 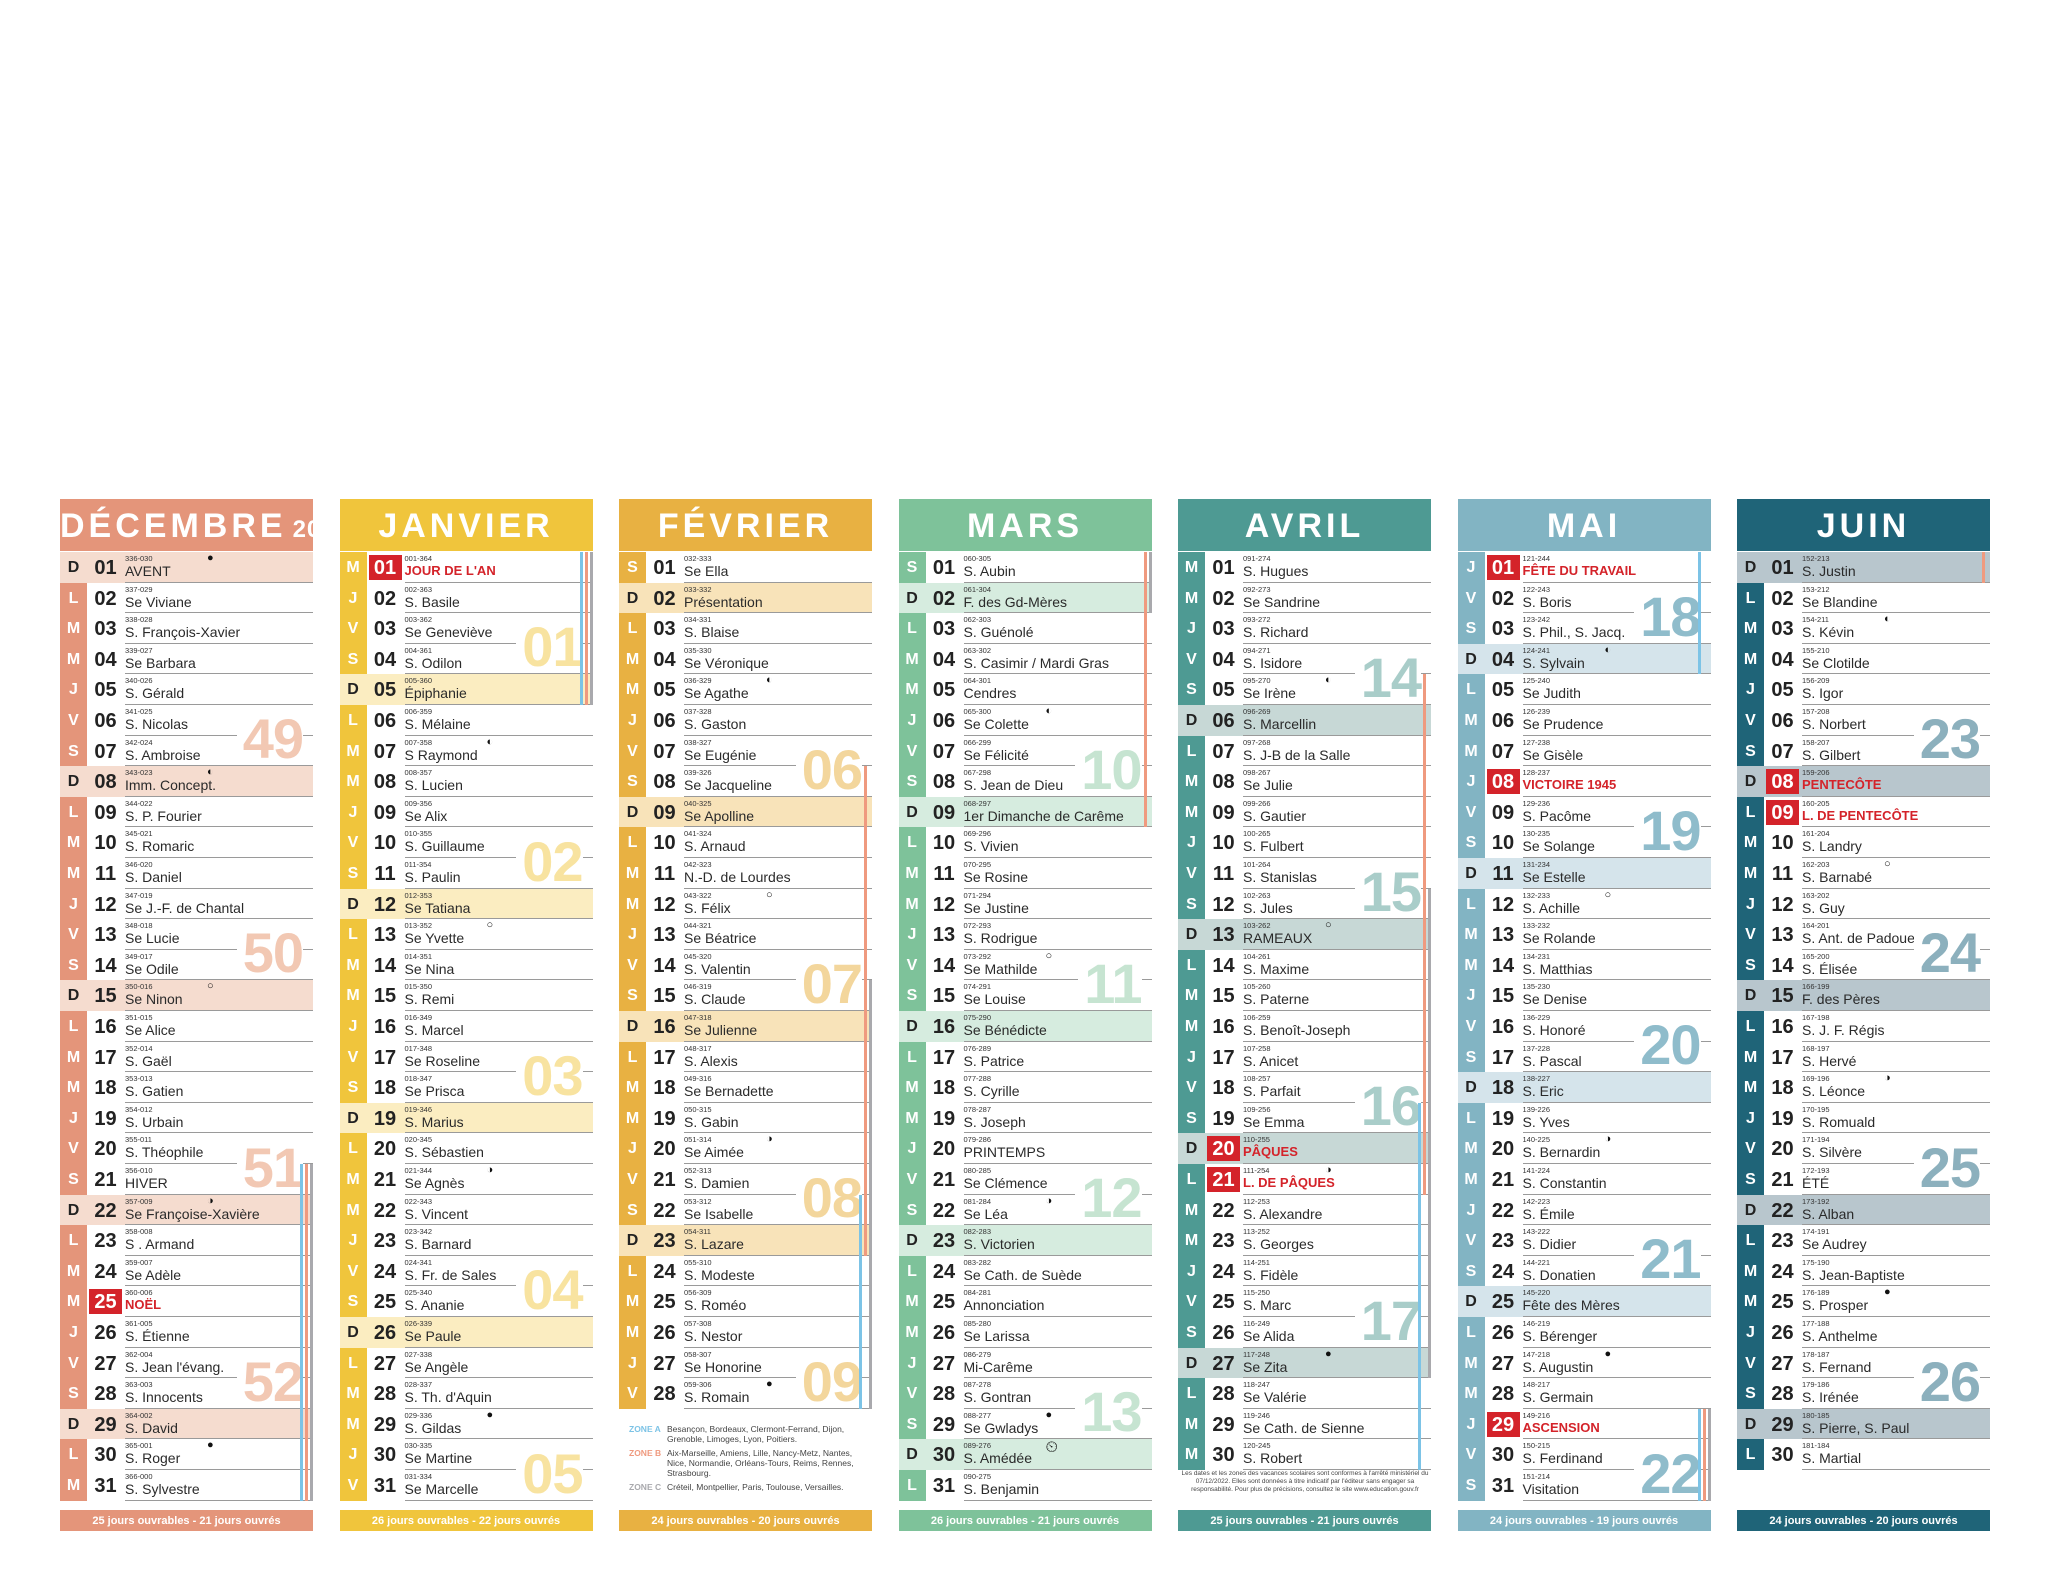 What do you see at coordinates (1503, 1486) in the screenshot?
I see `day-number: 31` at bounding box center [1503, 1486].